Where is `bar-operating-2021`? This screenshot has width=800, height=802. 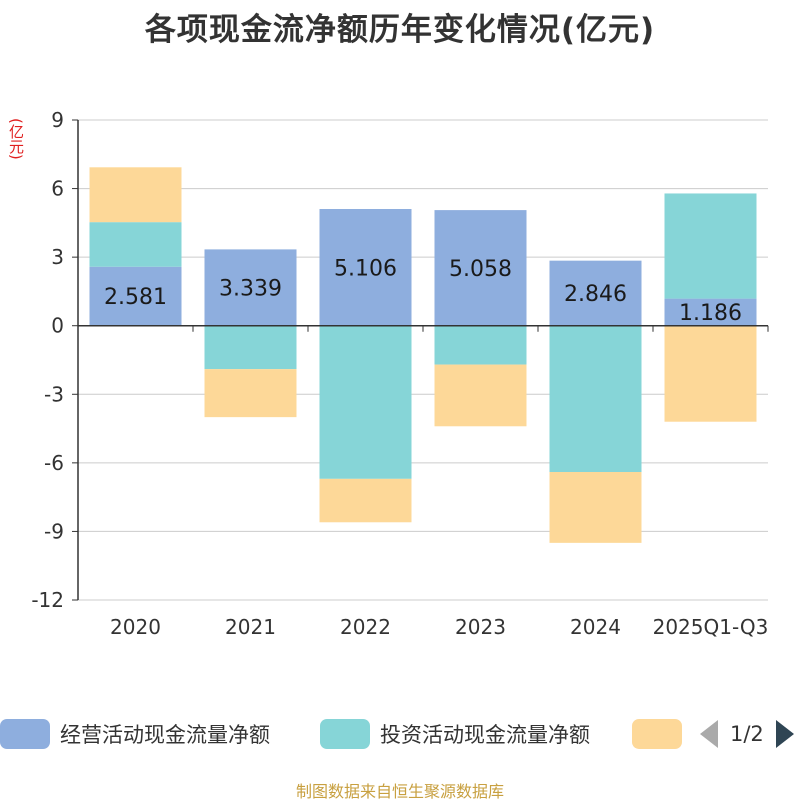
bar-operating-2021 is located at coordinates (250, 287).